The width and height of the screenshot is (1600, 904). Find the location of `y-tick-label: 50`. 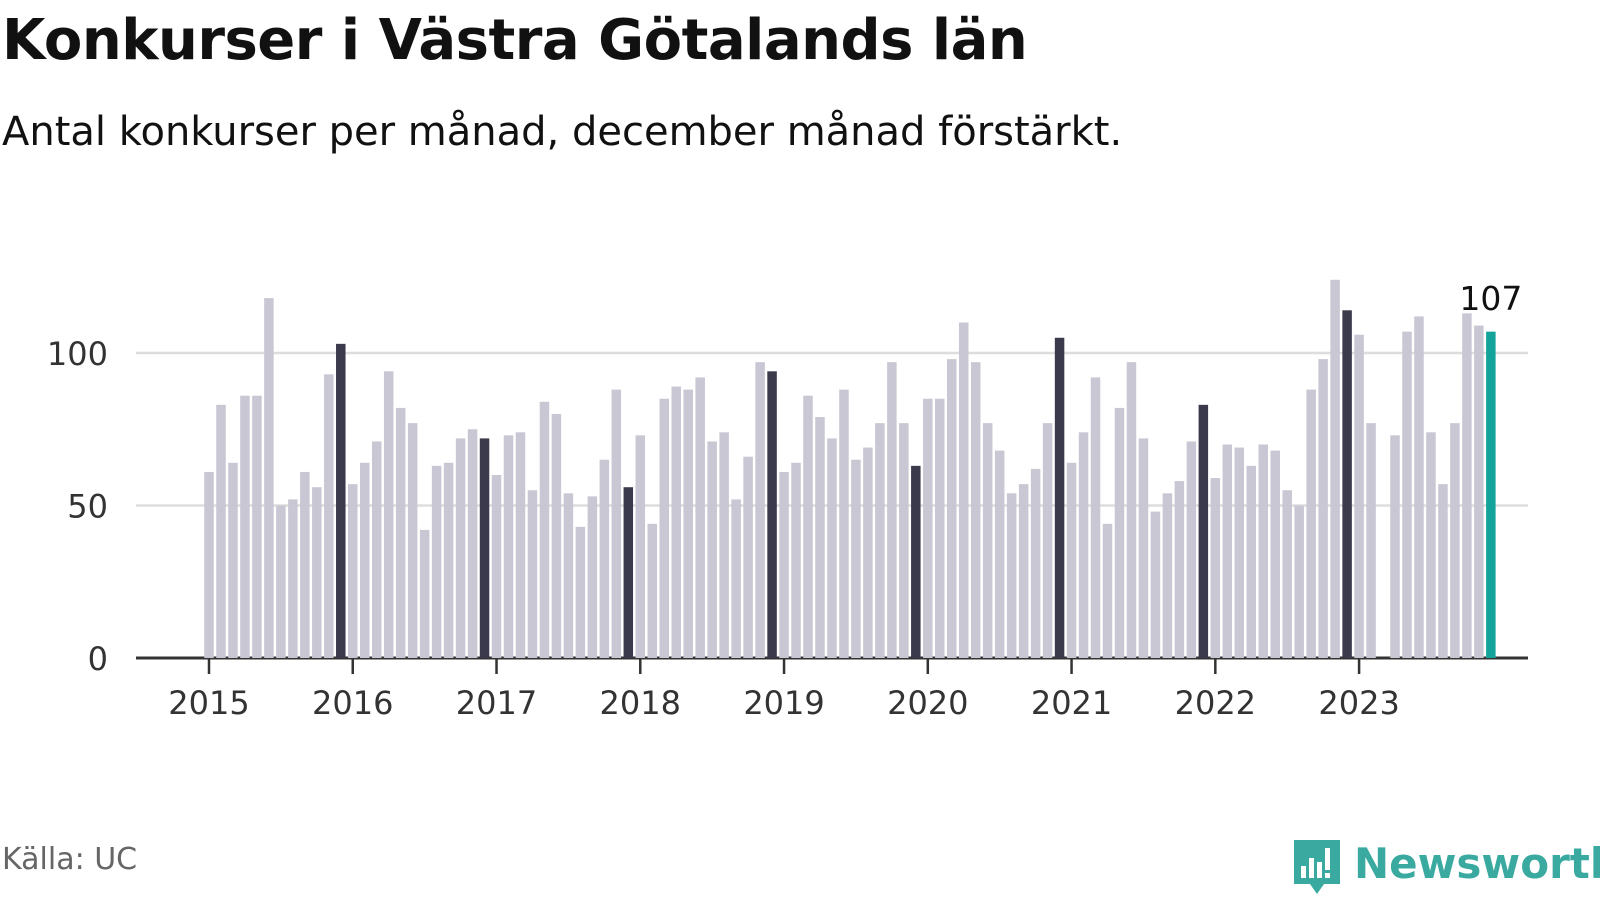

y-tick-label: 50 is located at coordinates (87, 507).